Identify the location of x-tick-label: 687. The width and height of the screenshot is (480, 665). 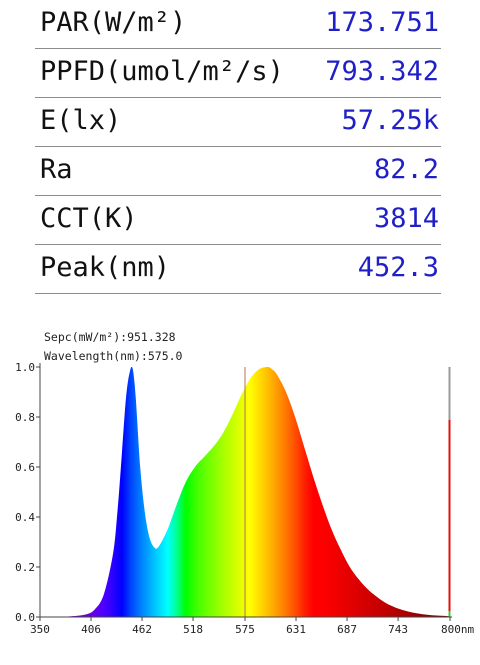
(347, 629).